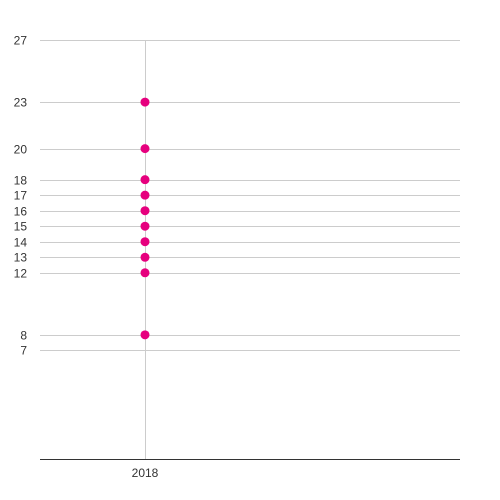 Image resolution: width=500 pixels, height=500 pixels. Describe the element at coordinates (21, 41) in the screenshot. I see `y-tick-label: 27` at that location.